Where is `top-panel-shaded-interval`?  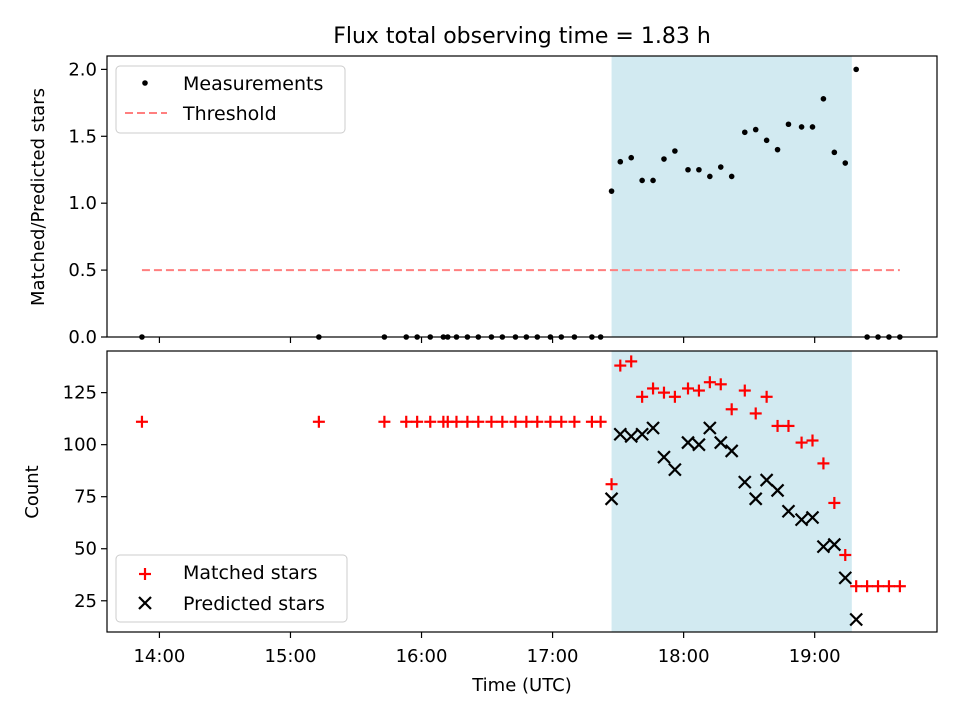 top-panel-shaded-interval is located at coordinates (731, 196).